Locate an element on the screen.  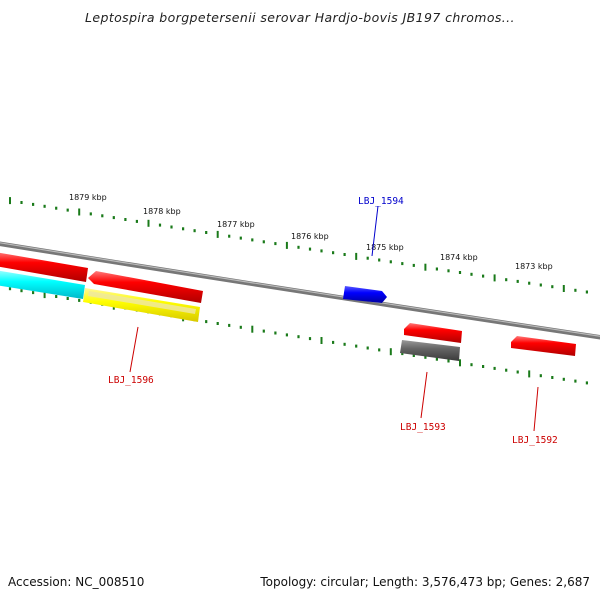
gene-label-lbj-1593: LBJ_1593 is located at coordinates (423, 427).